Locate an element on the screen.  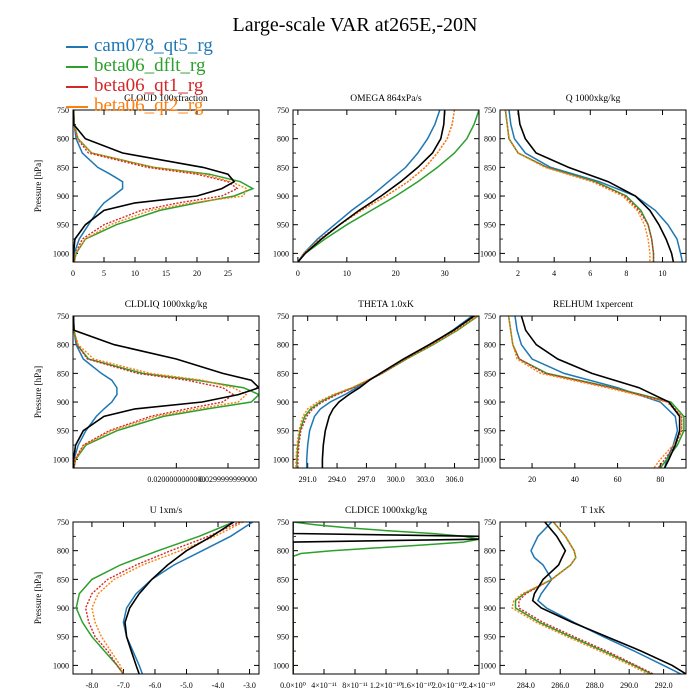
legend-item-2: beta06_dflt_rg is located at coordinates (186, 66).